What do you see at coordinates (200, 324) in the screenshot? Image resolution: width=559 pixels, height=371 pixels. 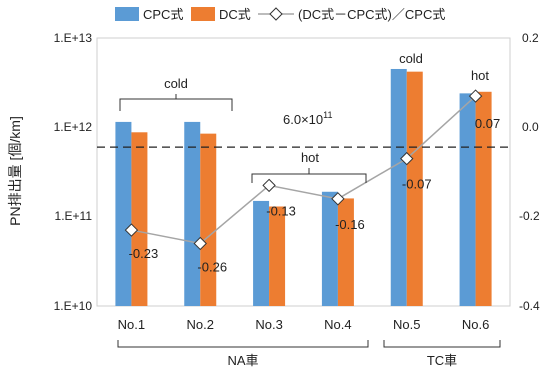 I see `category-label: No.2` at bounding box center [200, 324].